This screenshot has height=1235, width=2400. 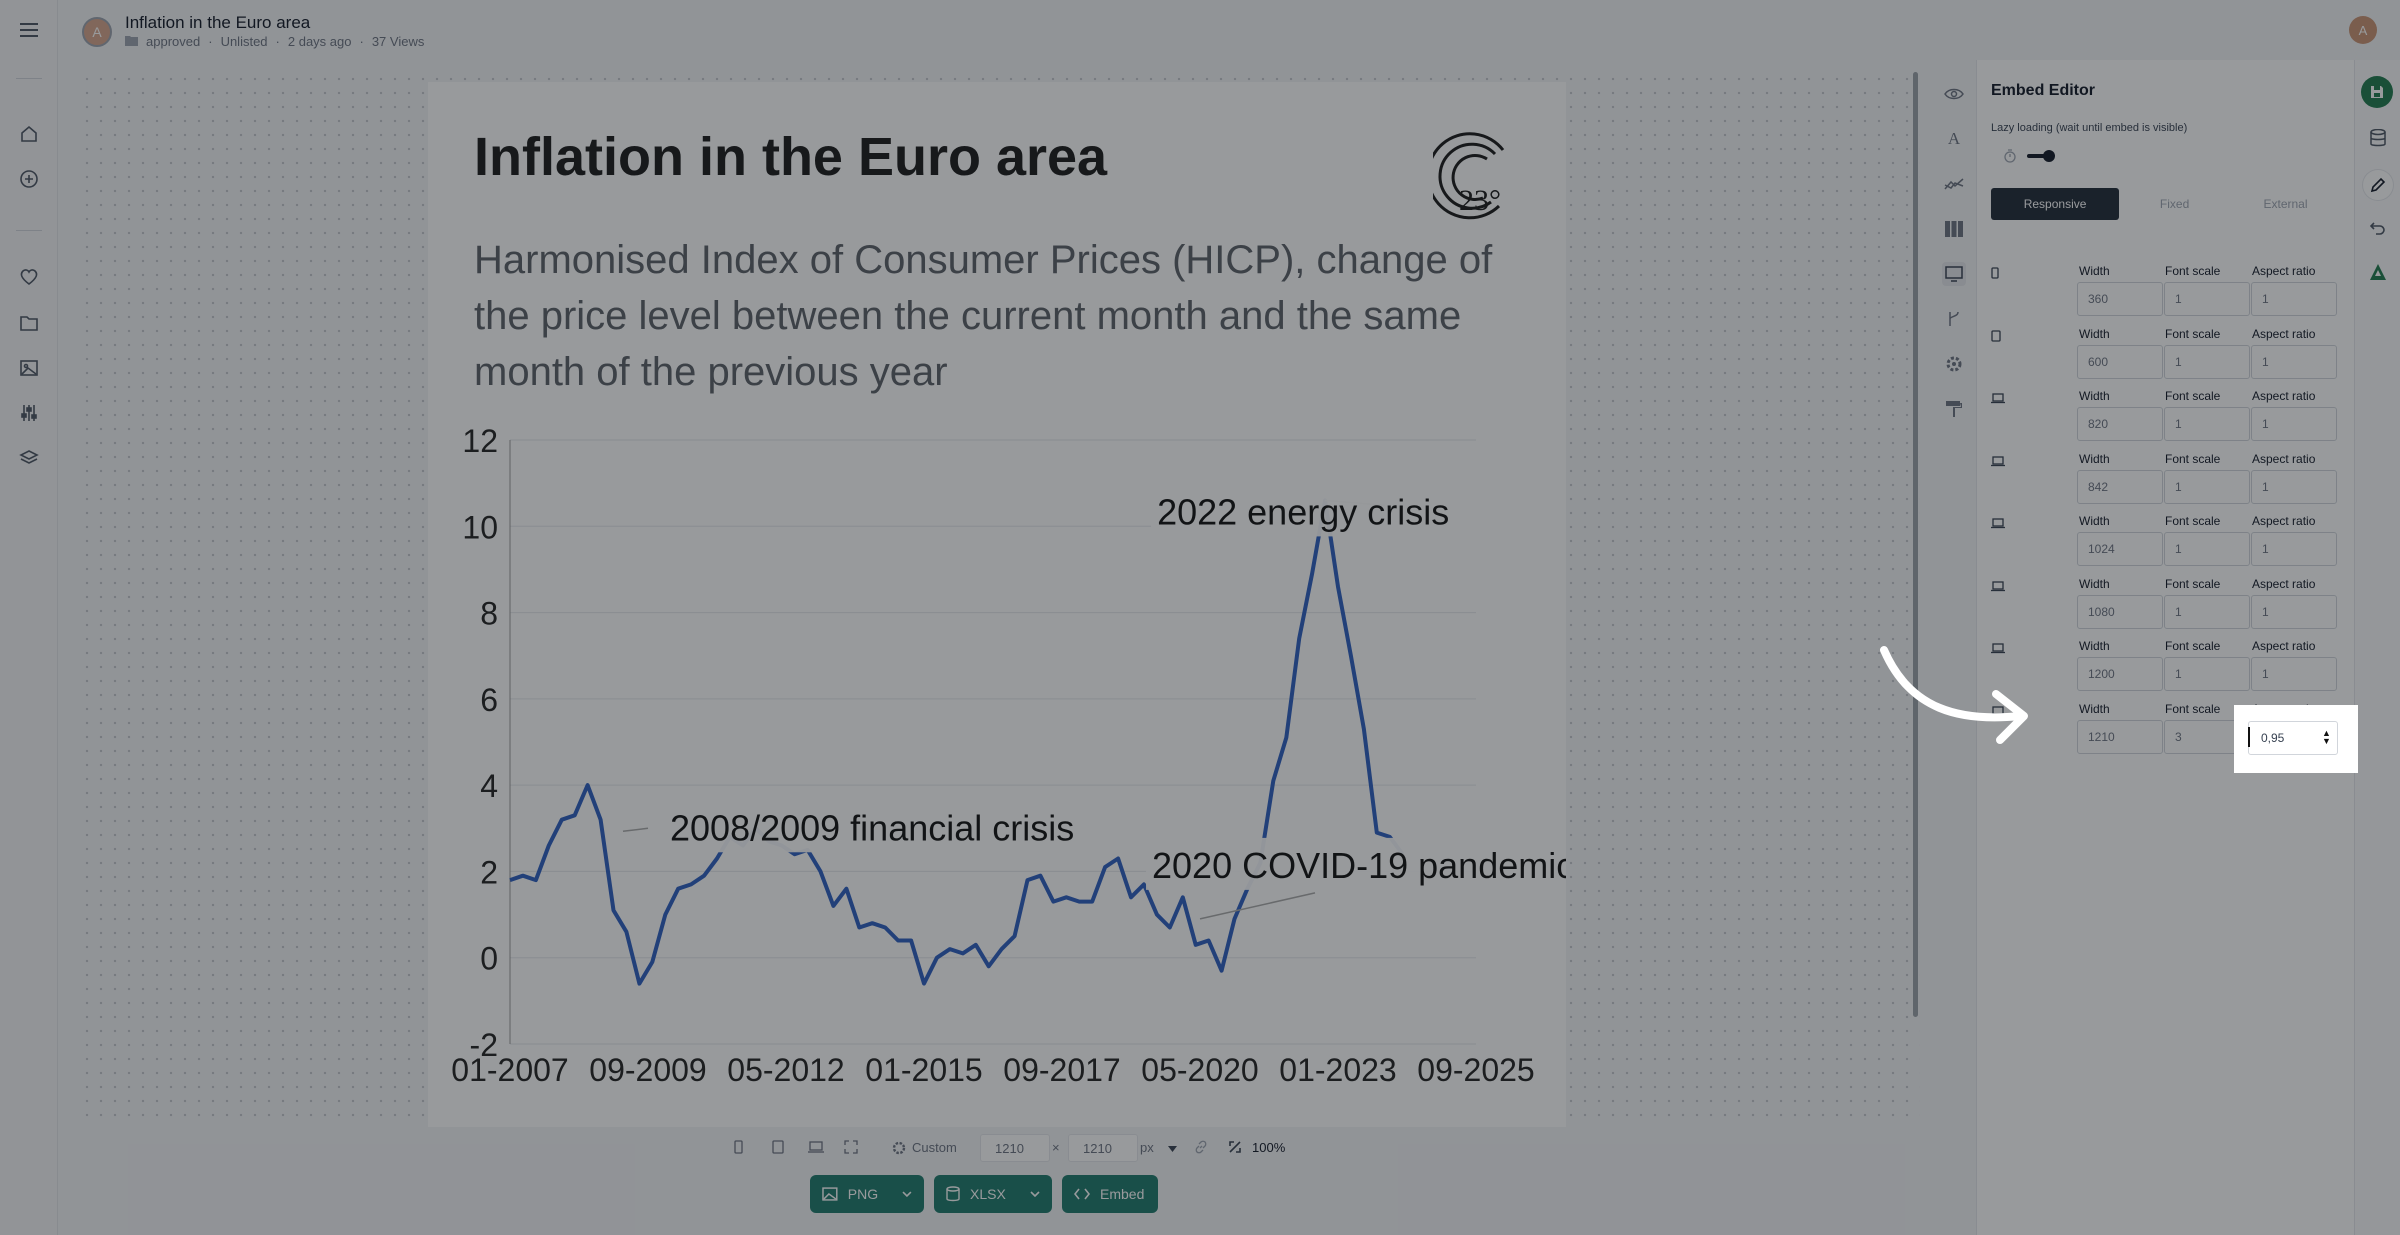 I want to click on width-input: 1210, so click(x=1015, y=1148).